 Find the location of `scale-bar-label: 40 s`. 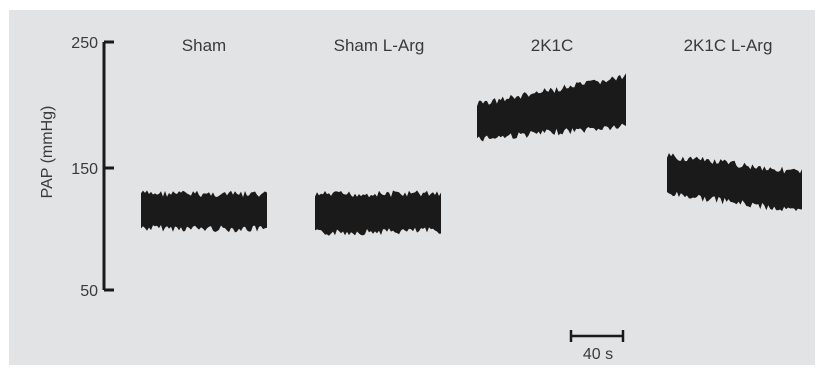

scale-bar-label: 40 s is located at coordinates (598, 354).